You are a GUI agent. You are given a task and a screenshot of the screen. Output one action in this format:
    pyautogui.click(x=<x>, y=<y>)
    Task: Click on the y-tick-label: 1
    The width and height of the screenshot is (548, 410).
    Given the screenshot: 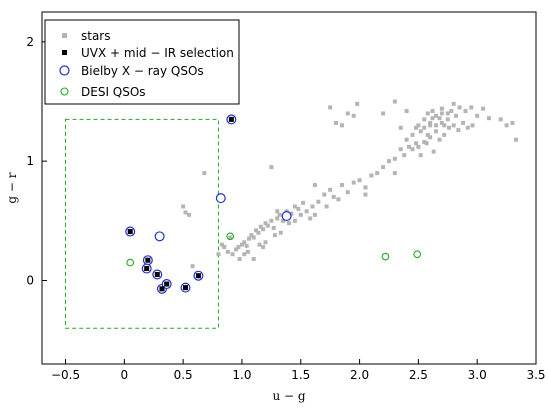 What is the action you would take?
    pyautogui.click(x=30, y=161)
    